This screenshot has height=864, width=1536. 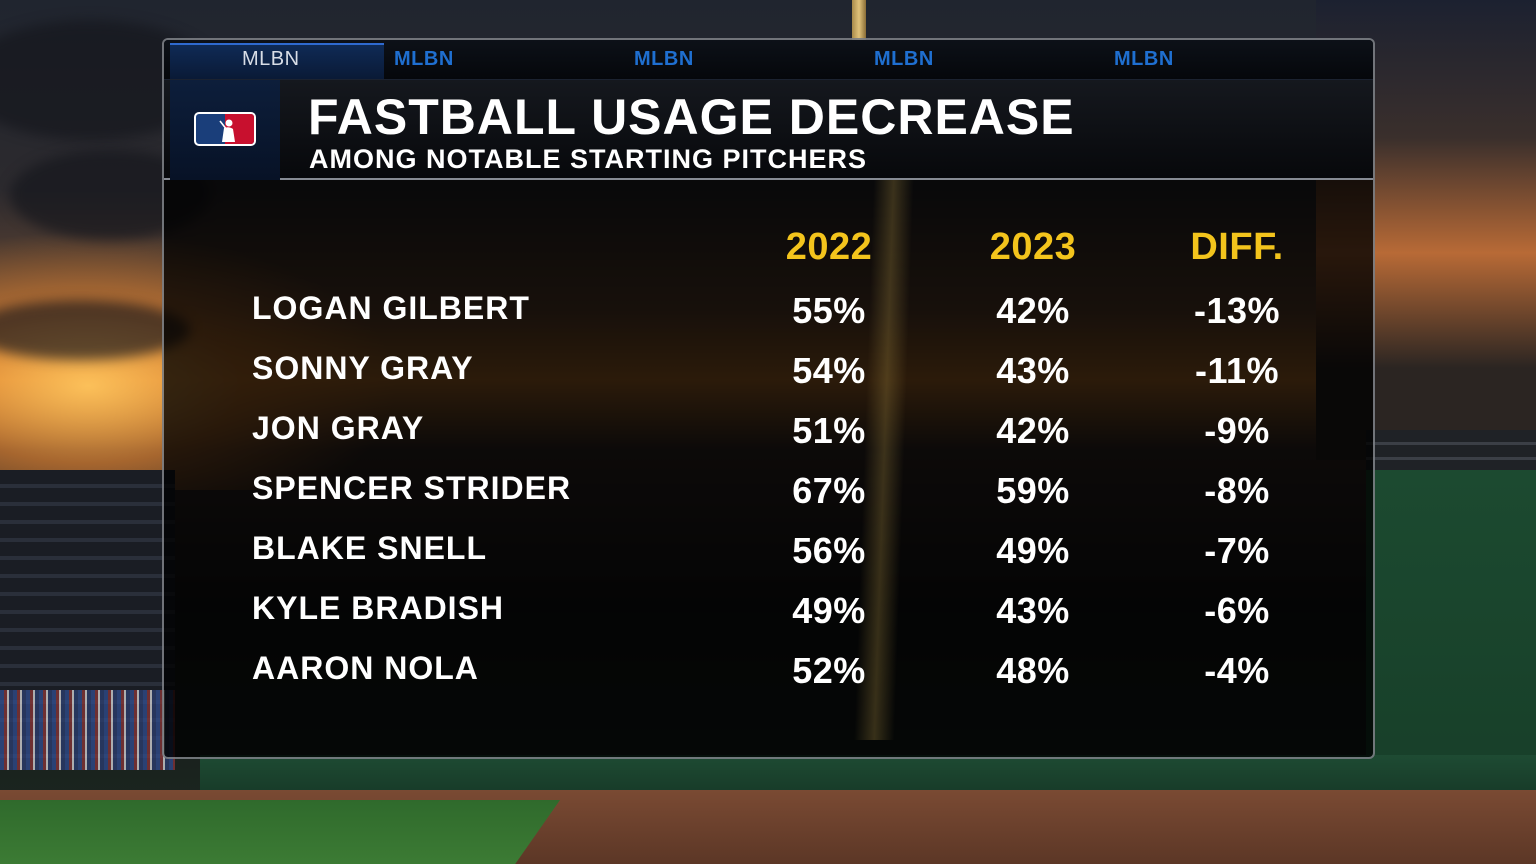 I want to click on pitcher-name: LOGAN GILBERT, so click(x=391, y=308).